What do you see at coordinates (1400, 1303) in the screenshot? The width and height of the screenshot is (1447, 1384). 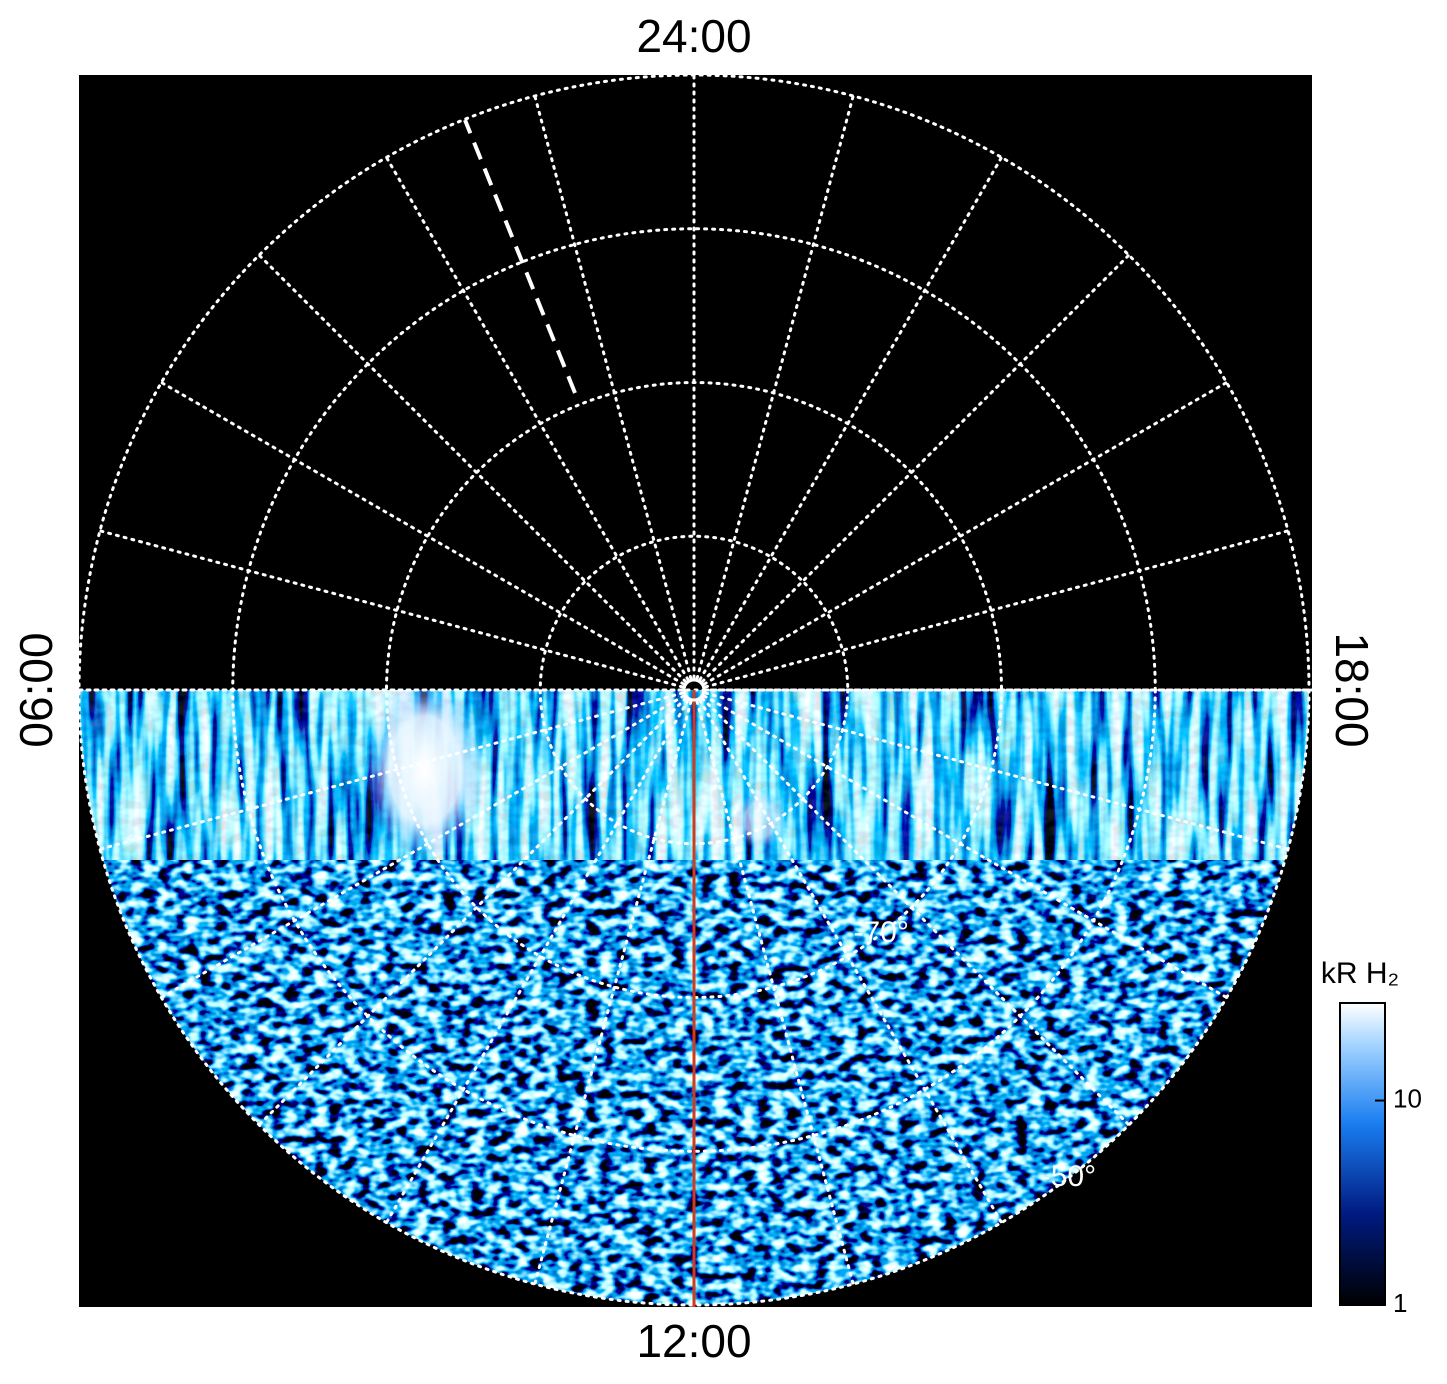 I see `colorbar-tick-label: 1` at bounding box center [1400, 1303].